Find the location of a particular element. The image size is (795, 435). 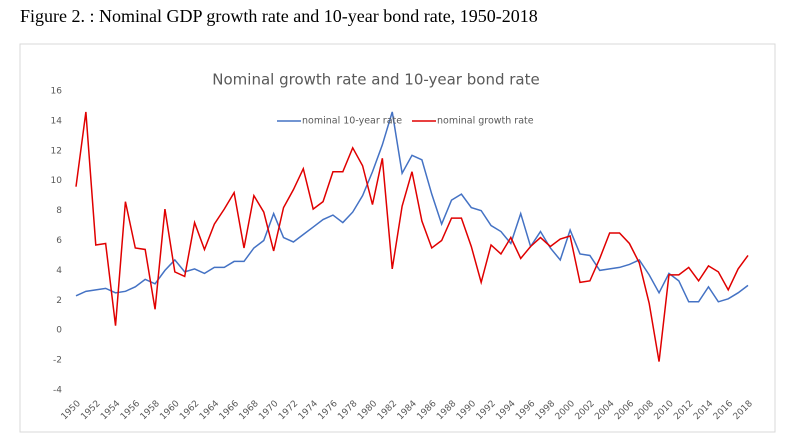

legend-label: nominal growth rate is located at coordinates (485, 121).